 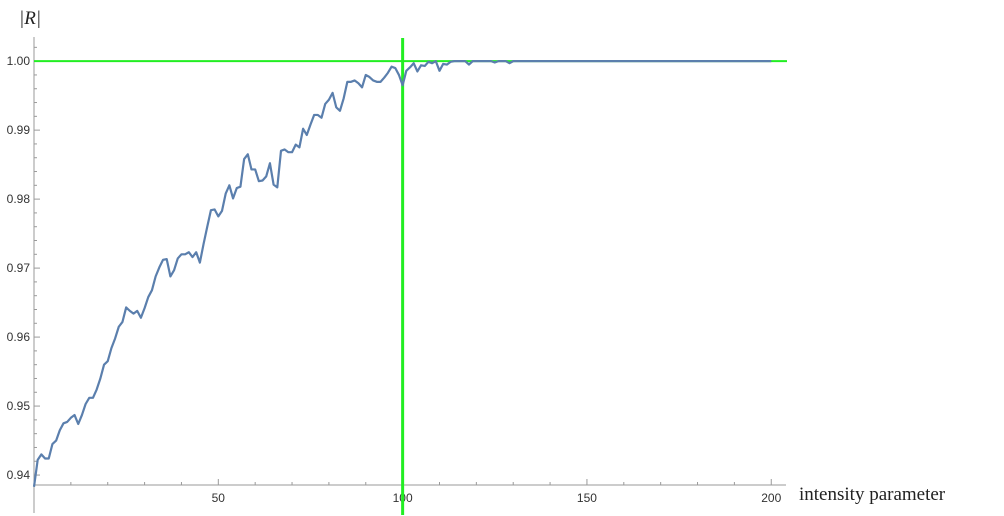 What do you see at coordinates (30, 18) in the screenshot?
I see `y-axis-label: |R|` at bounding box center [30, 18].